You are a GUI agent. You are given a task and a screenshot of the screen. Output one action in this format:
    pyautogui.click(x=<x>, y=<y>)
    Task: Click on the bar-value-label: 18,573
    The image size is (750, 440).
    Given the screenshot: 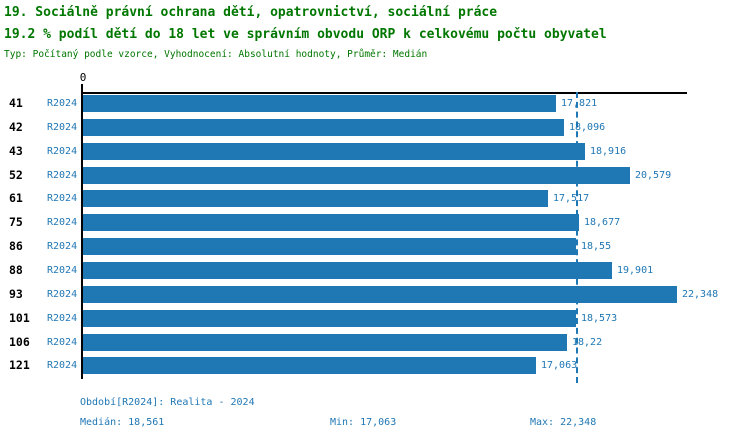 What is the action you would take?
    pyautogui.click(x=599, y=318)
    